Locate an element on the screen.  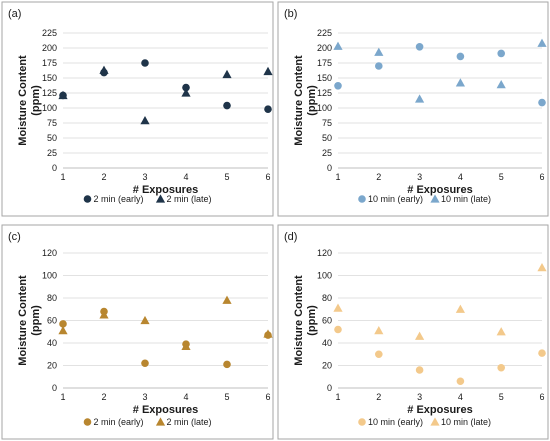
y-tick-label: 120 is located at coordinates (49, 253).